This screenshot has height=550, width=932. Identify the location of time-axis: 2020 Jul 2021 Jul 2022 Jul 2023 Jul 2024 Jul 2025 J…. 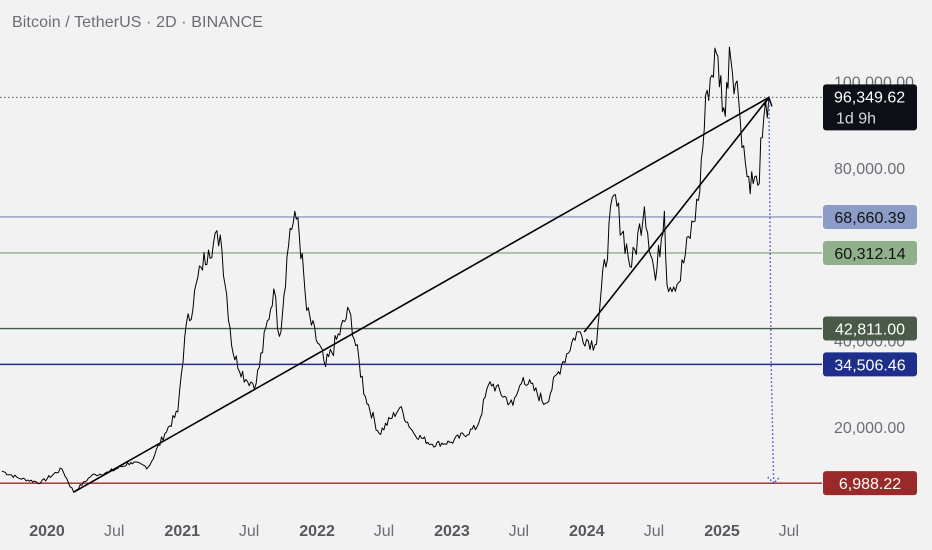
(414, 531).